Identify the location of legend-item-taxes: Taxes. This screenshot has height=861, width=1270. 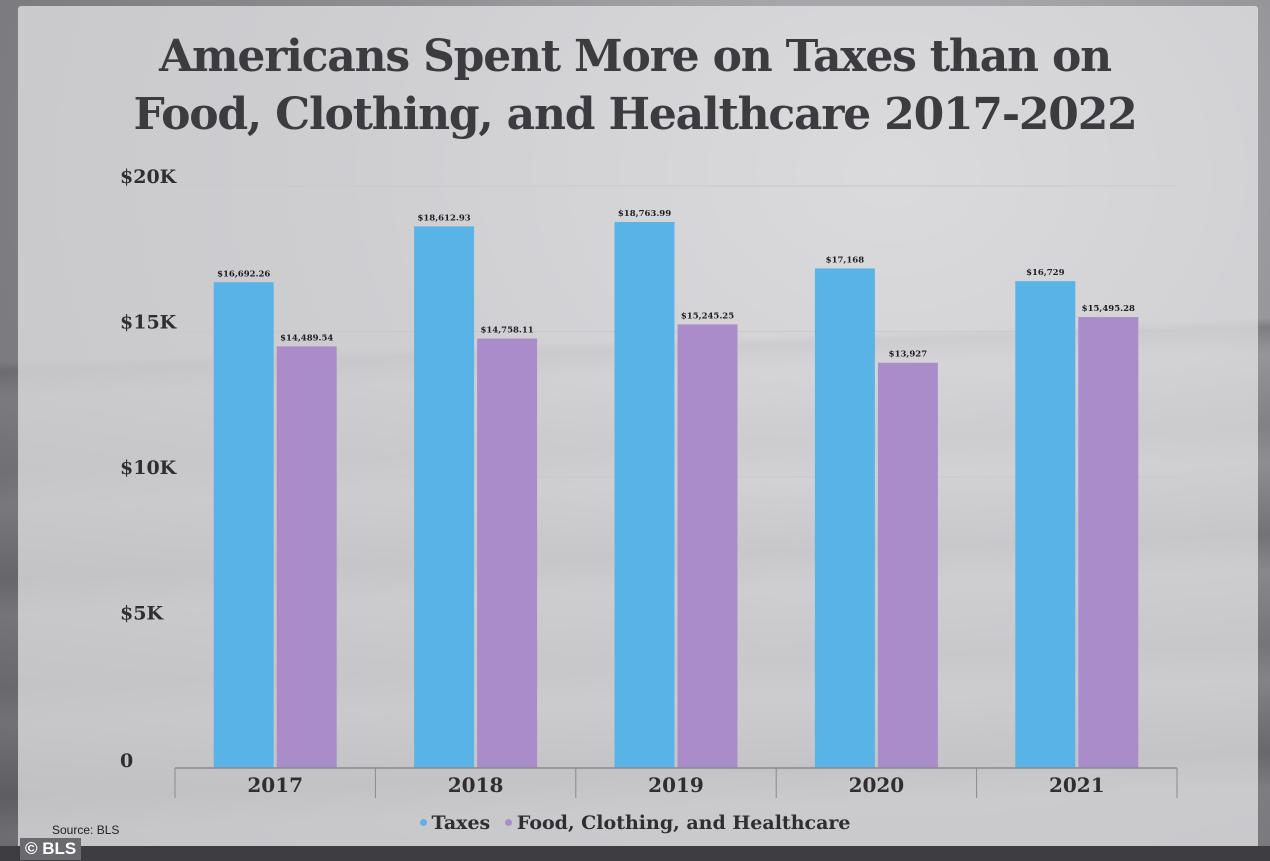
(455, 823).